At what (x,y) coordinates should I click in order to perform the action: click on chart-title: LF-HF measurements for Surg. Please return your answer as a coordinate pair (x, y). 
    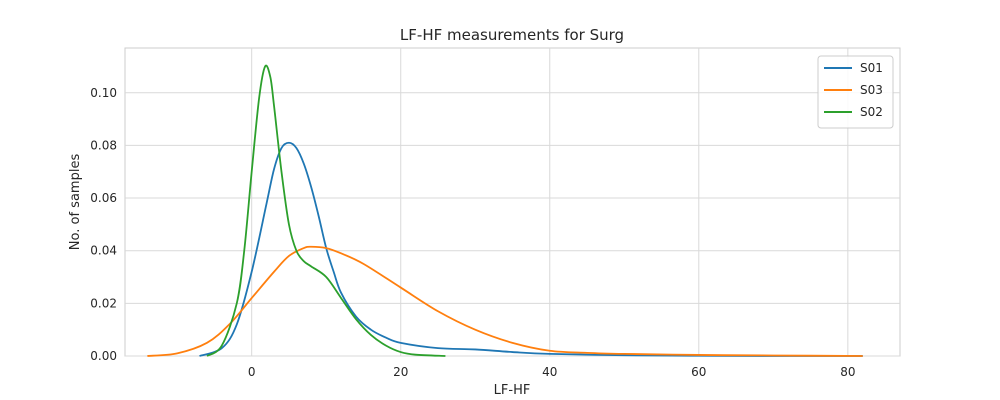
    Looking at the image, I should click on (512, 35).